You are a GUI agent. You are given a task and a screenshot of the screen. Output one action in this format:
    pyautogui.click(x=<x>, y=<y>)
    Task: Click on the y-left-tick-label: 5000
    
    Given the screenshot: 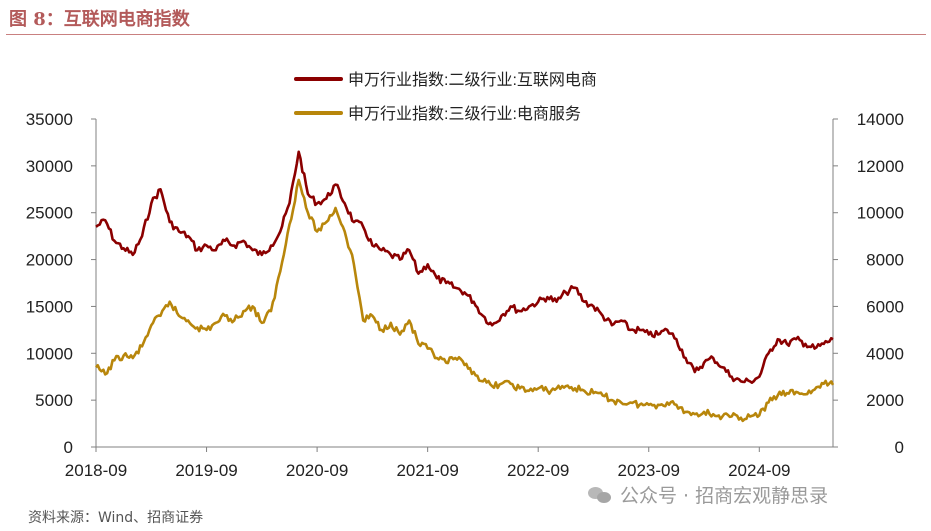 What is the action you would take?
    pyautogui.click(x=54, y=400)
    